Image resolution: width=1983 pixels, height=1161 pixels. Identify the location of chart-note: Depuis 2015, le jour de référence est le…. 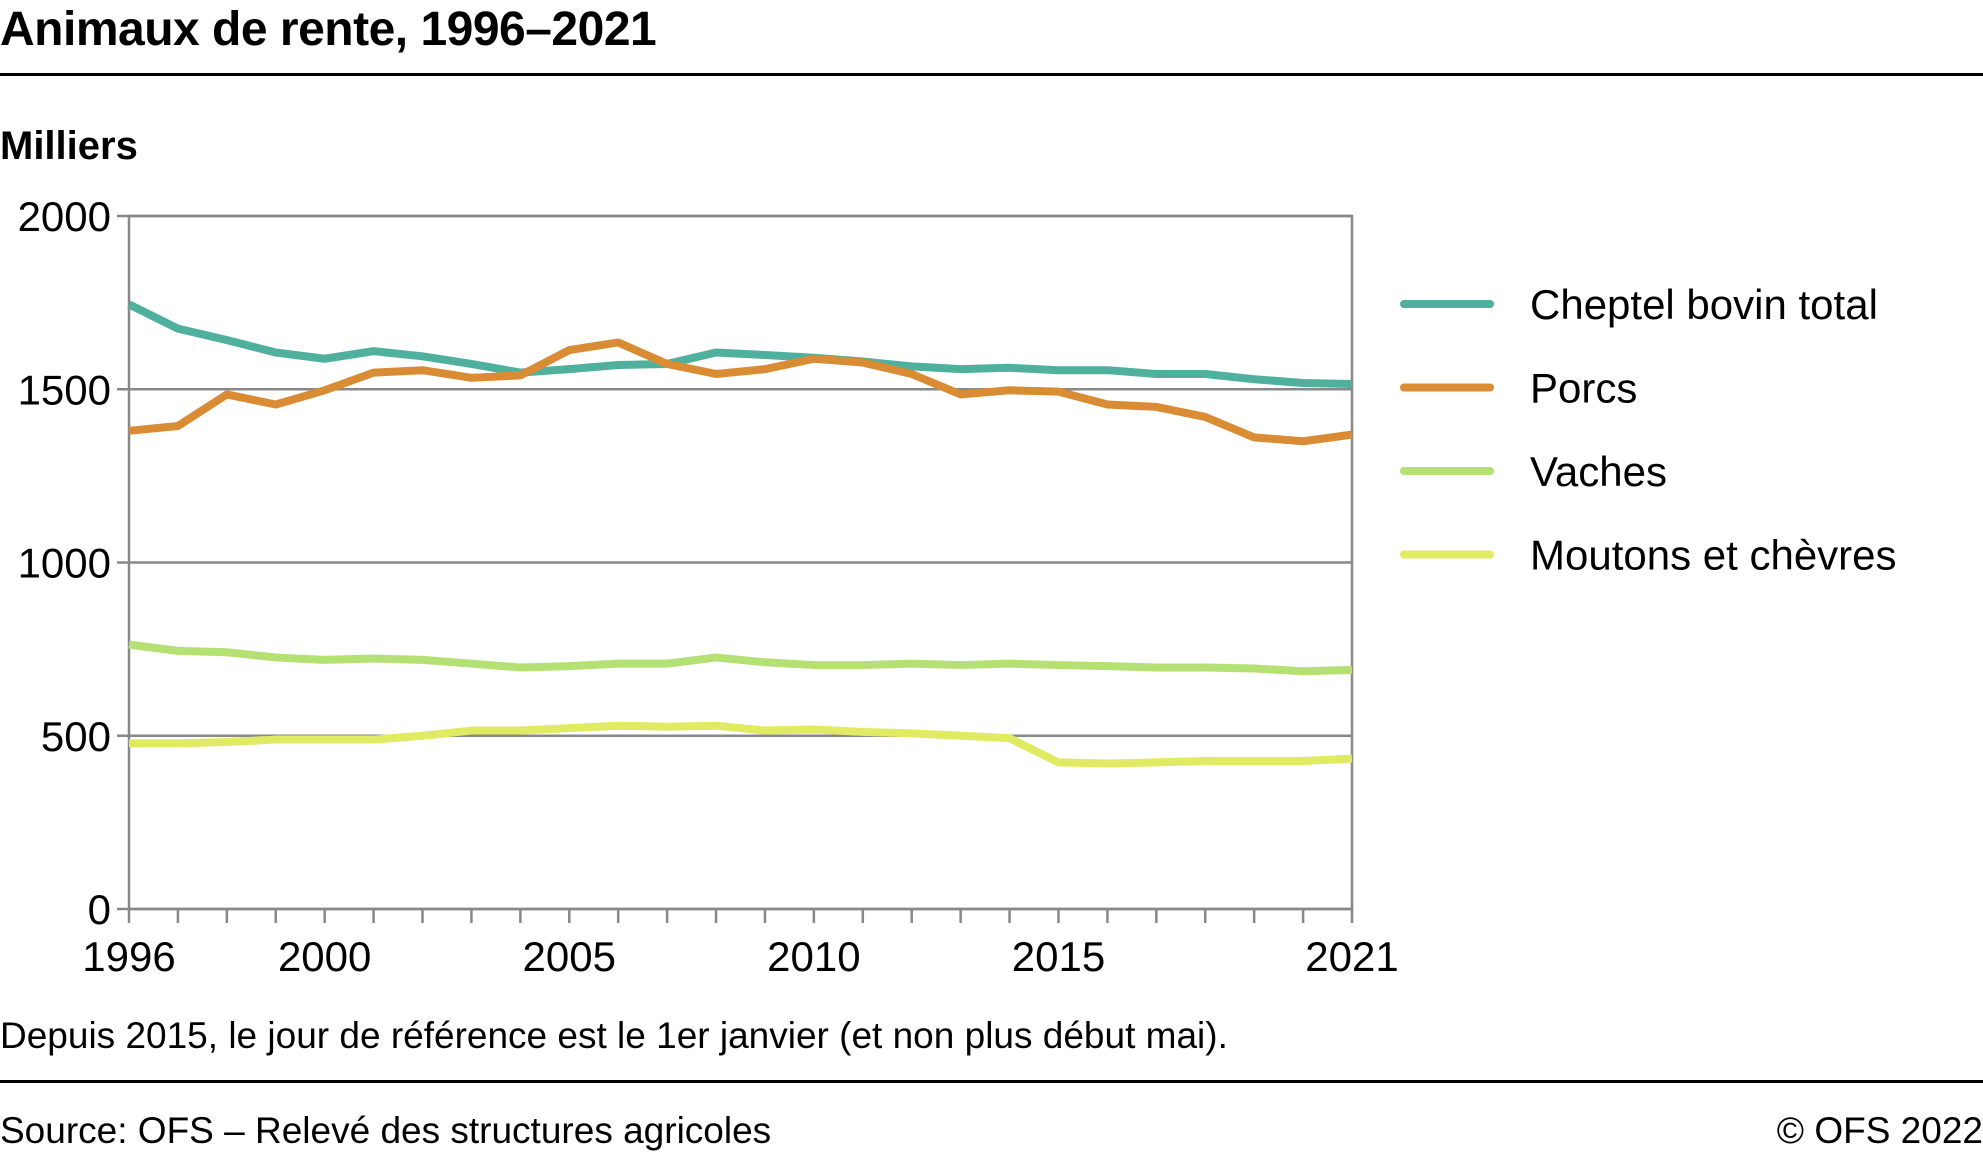
(614, 1035).